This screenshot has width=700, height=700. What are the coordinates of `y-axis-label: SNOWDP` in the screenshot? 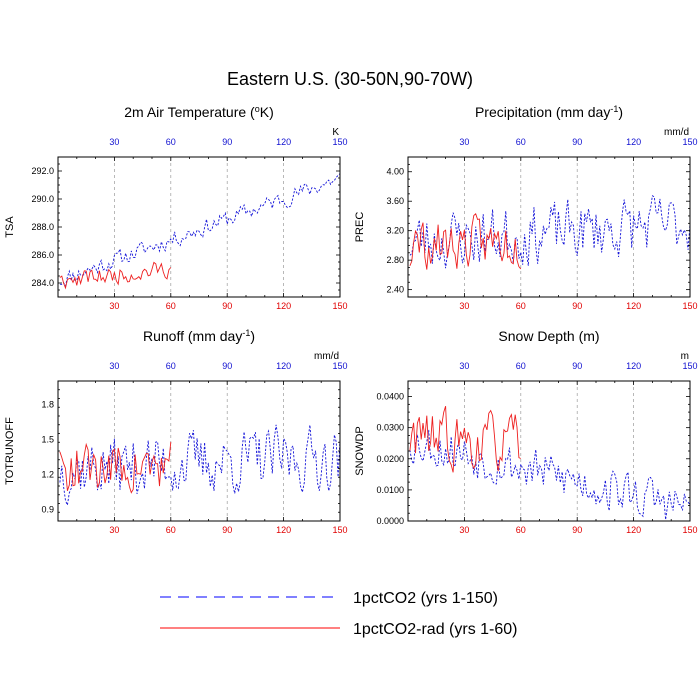 It's located at (360, 451).